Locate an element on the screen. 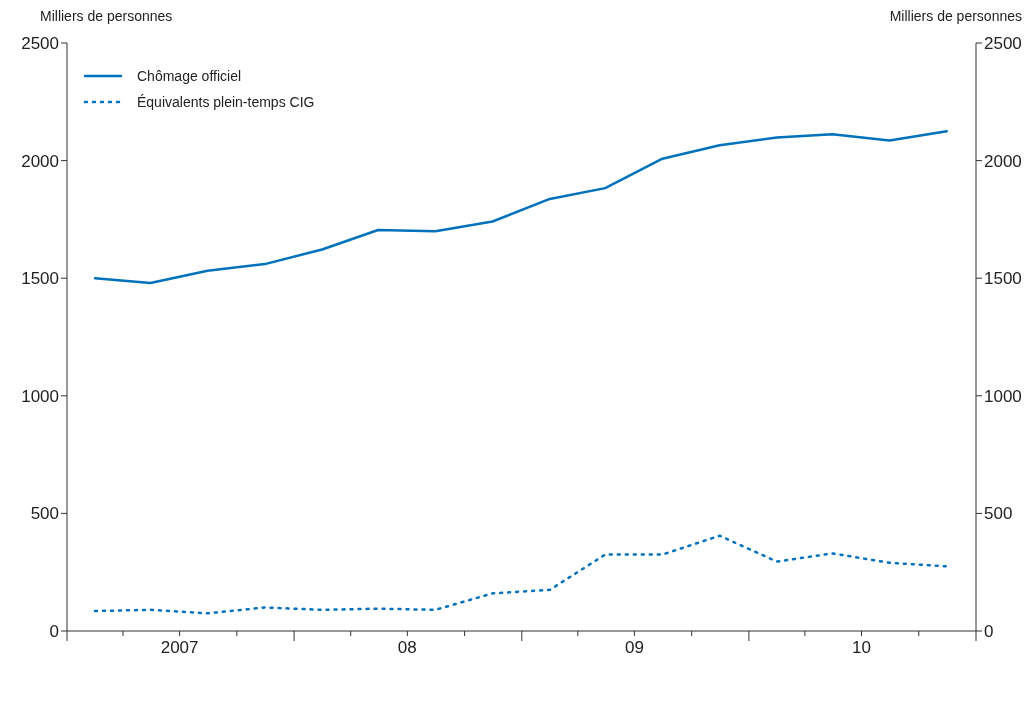 The image size is (1034, 715). y2-tick-label: 2000 is located at coordinates (1003, 161).